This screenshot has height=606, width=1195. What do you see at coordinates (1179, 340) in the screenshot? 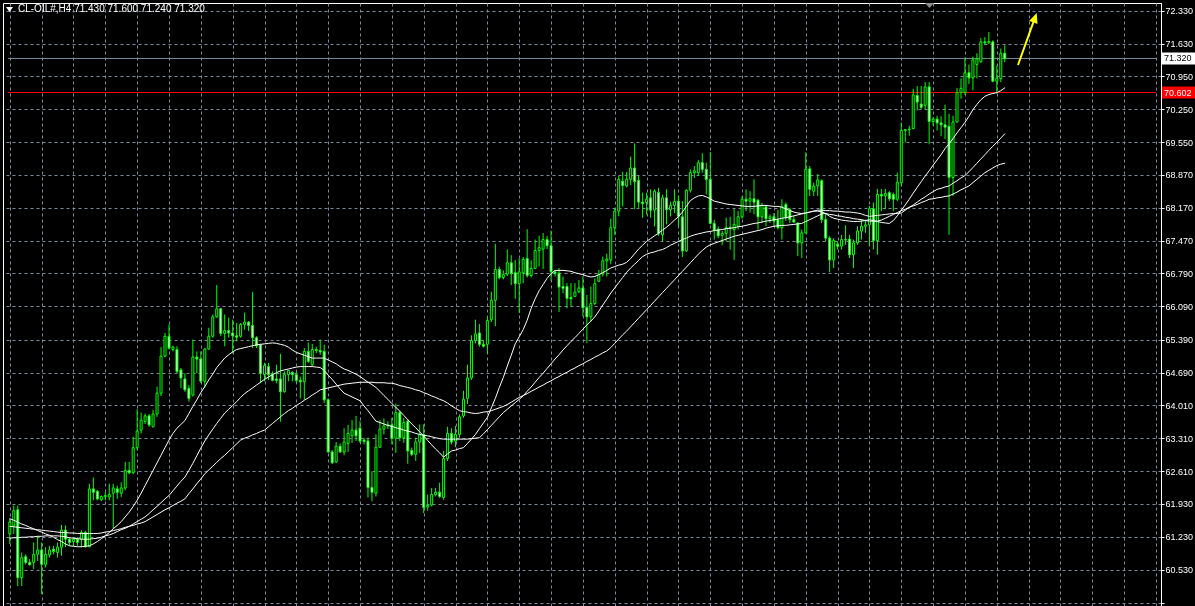
I see `y-tick-label: 65.390` at bounding box center [1179, 340].